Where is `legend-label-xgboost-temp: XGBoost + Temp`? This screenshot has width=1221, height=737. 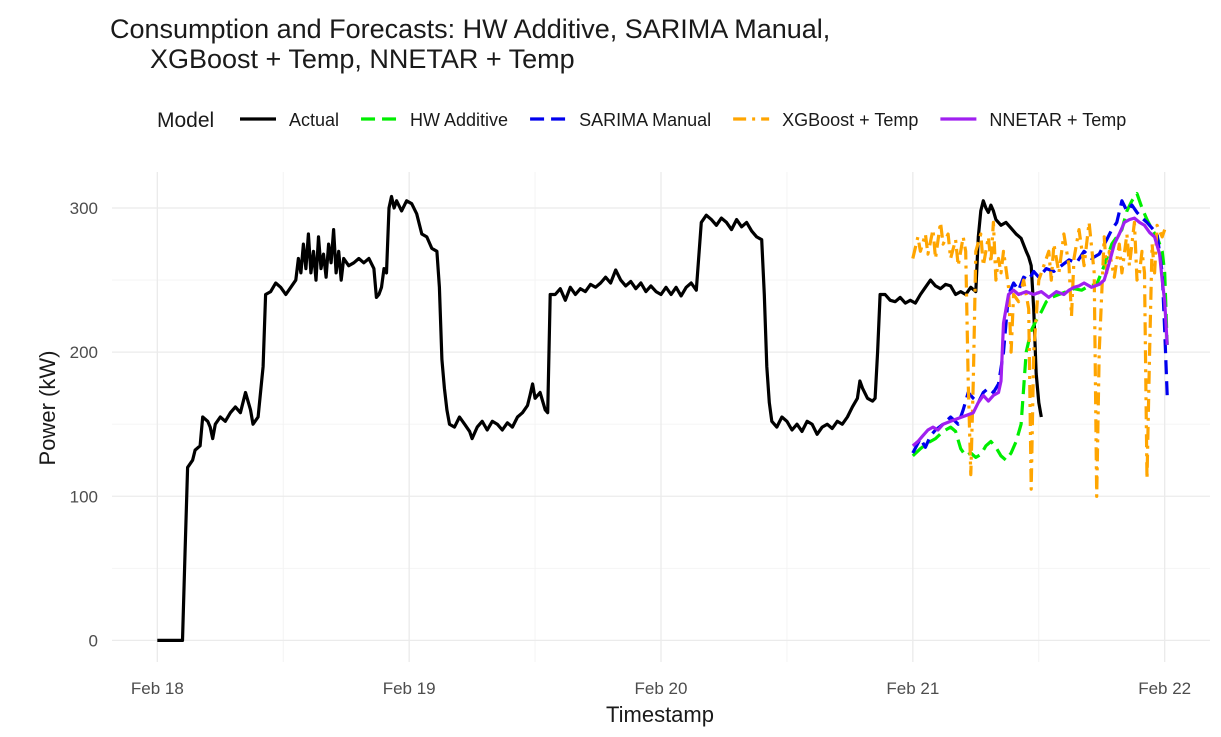
legend-label-xgboost-temp: XGBoost + Temp is located at coordinates (850, 120).